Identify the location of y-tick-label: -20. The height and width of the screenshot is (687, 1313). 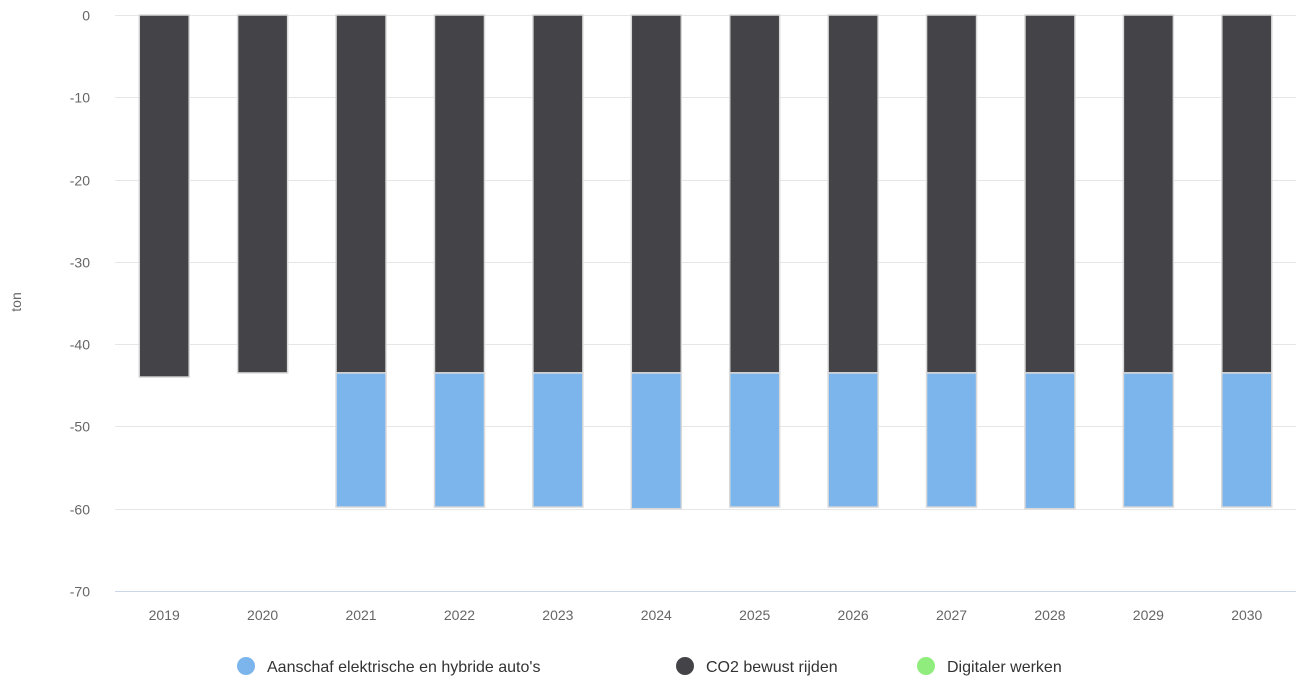
(80, 181).